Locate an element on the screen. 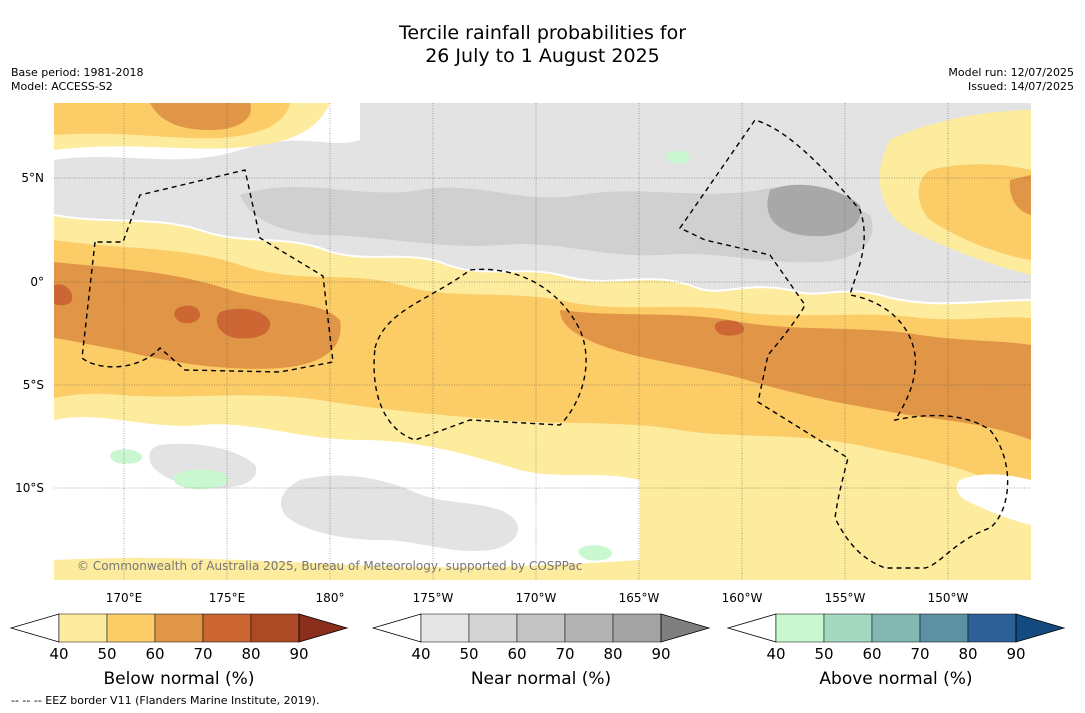 The width and height of the screenshot is (1085, 713). near-colorbar-tick: 90 is located at coordinates (660, 654).